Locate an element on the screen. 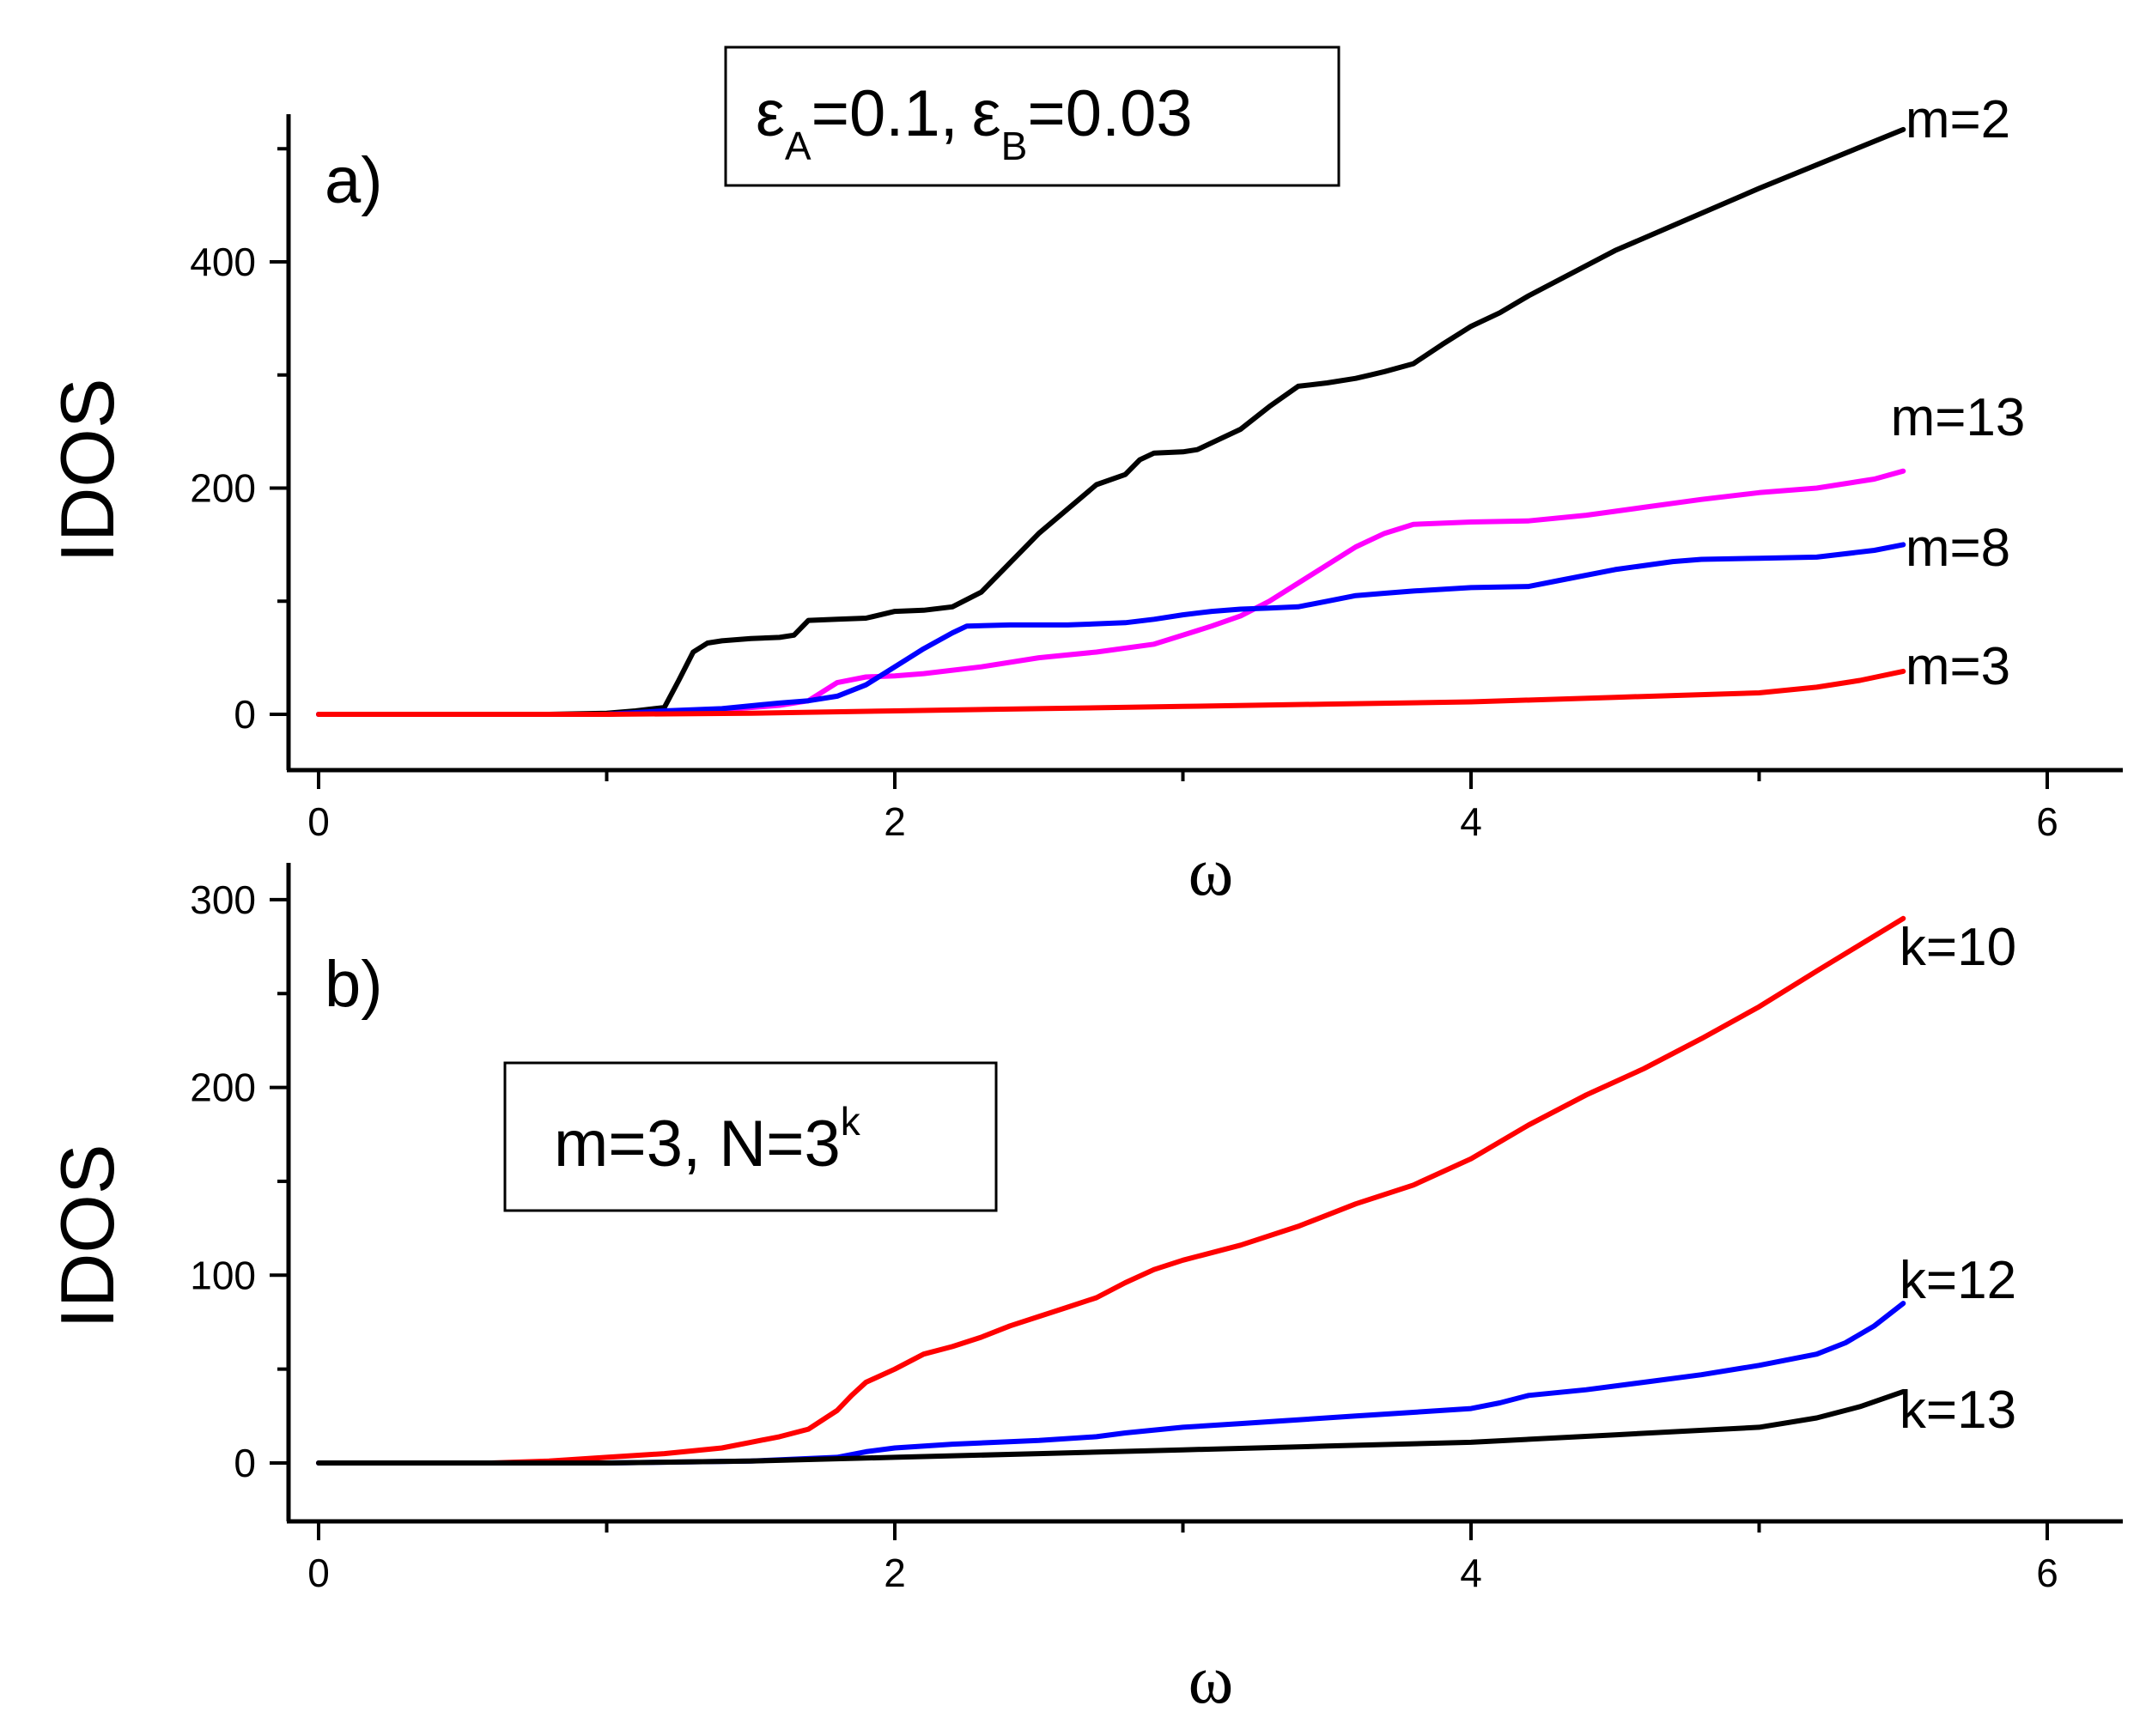 This screenshot has width=2152, height=1736. series-label-m2: m=2 is located at coordinates (1958, 119).